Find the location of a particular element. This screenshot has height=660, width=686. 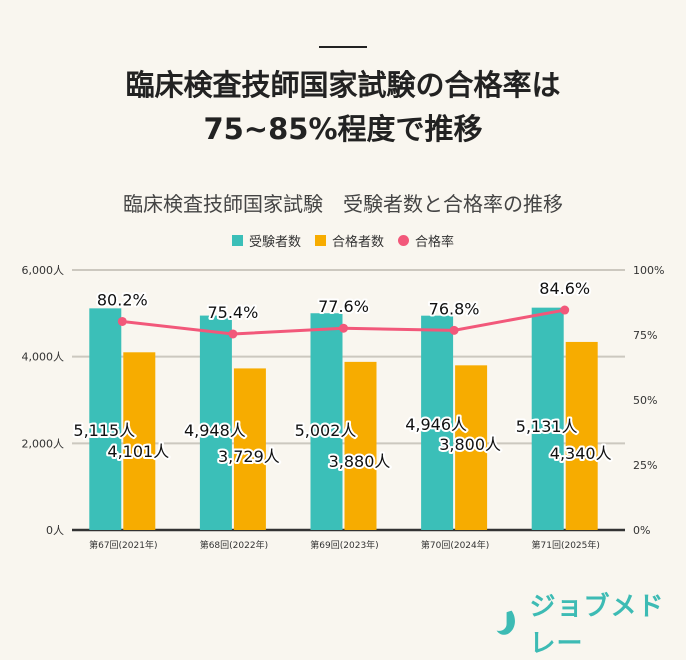

category-label: 第71回(2025年) is located at coordinates (566, 545).